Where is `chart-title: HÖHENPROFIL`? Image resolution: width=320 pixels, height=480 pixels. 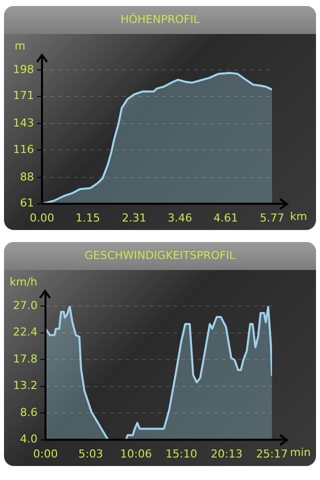 chart-title: HÖHENPROFIL is located at coordinates (160, 20).